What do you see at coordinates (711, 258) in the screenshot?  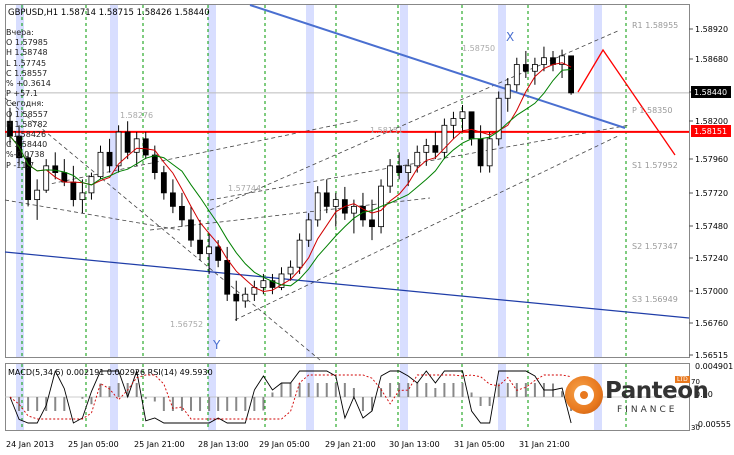 I see `price-tick-label: 1.57240` at bounding box center [711, 258].